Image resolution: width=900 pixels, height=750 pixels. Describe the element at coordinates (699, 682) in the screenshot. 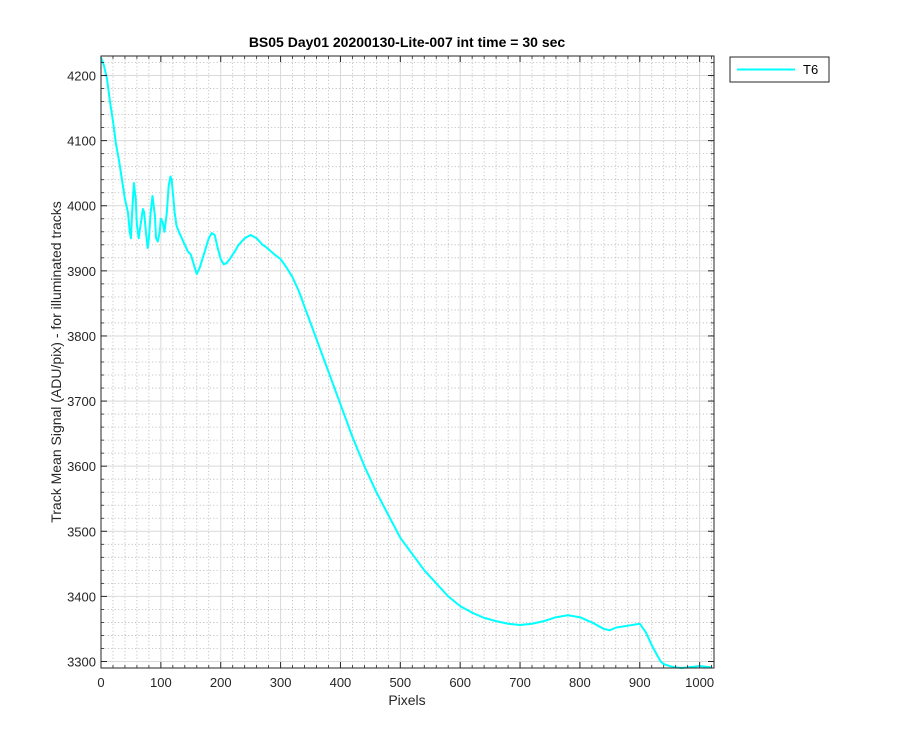

I see `x-tick-label: 1000` at that location.